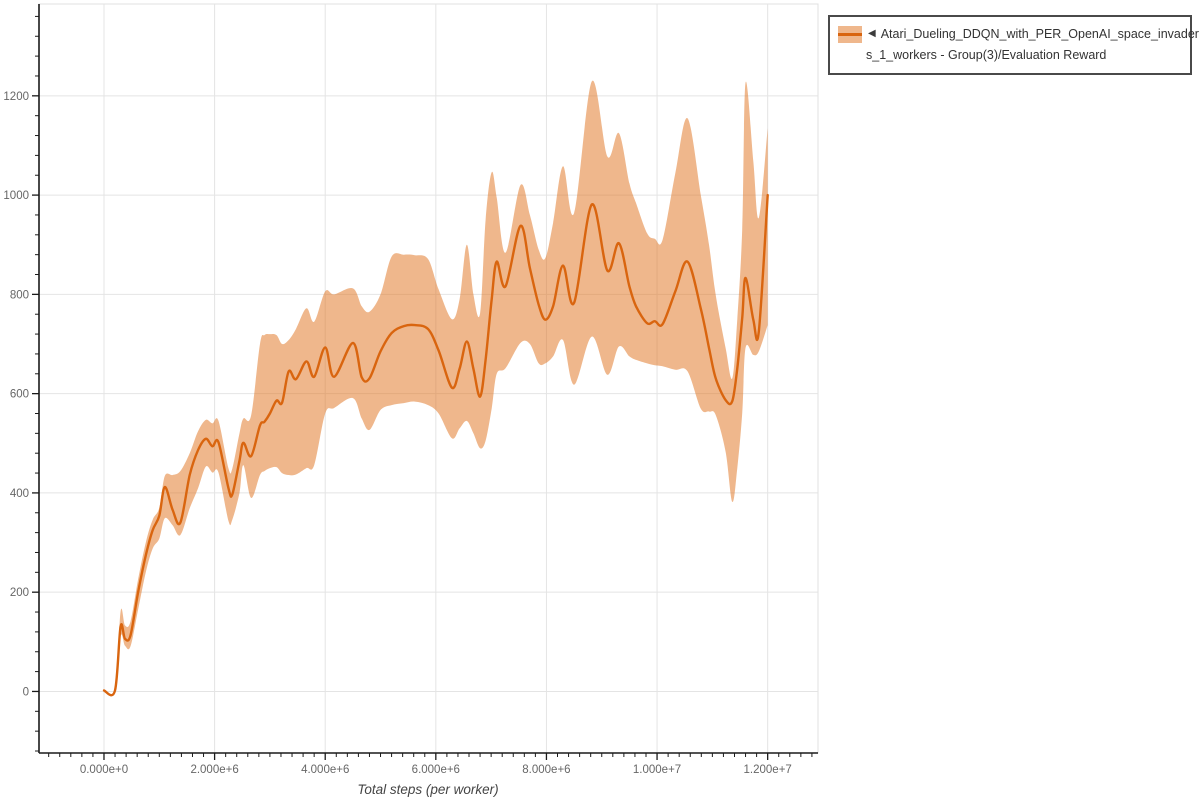  Describe the element at coordinates (19, 295) in the screenshot. I see `y-tick-label: 800` at that location.